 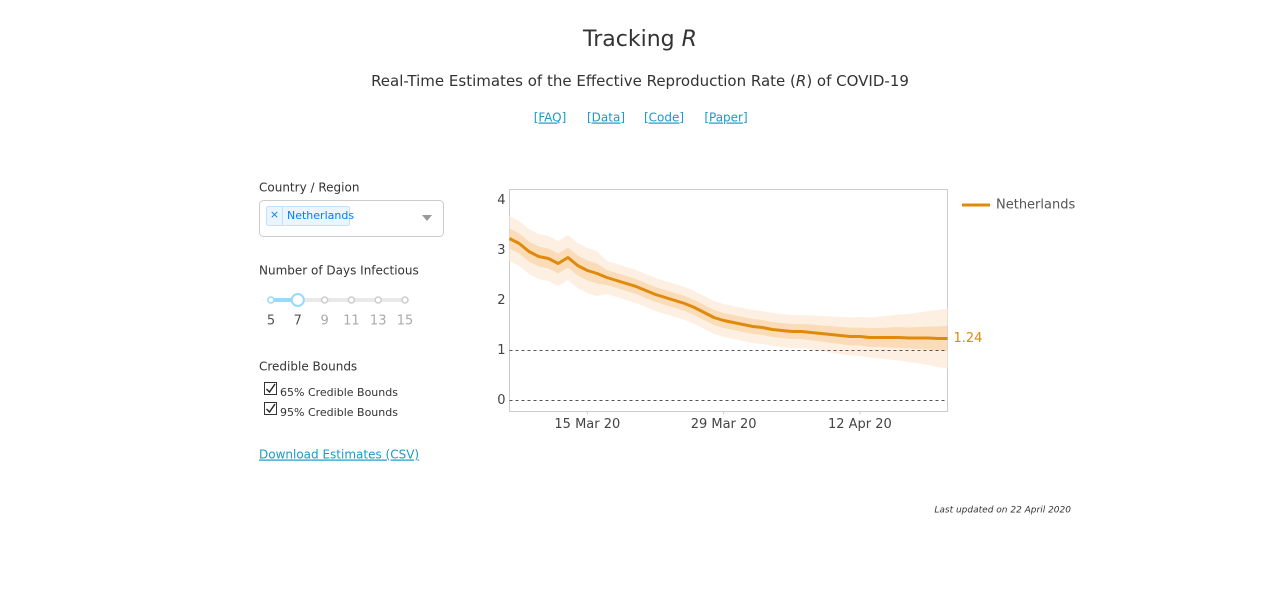 What do you see at coordinates (728, 288) in the screenshot?
I see `line` at bounding box center [728, 288].